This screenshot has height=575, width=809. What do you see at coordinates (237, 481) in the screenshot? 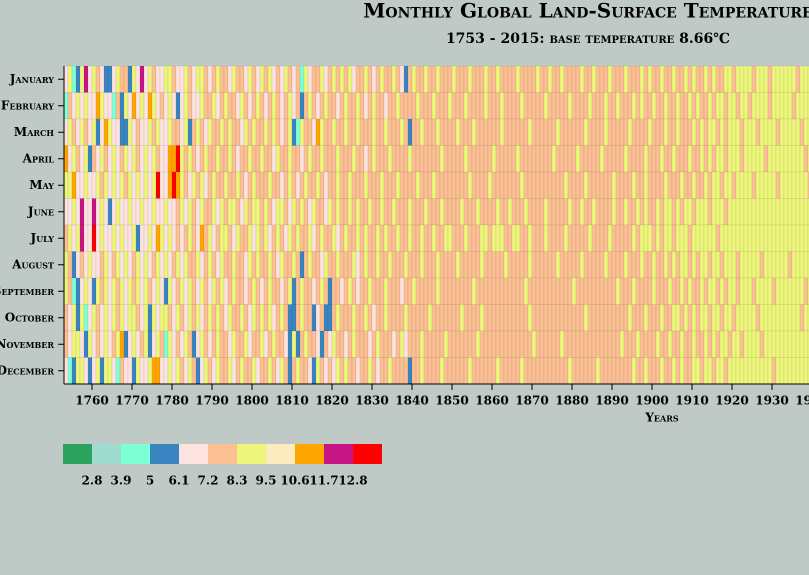
I see `legend-label: 8.3` at bounding box center [237, 481].